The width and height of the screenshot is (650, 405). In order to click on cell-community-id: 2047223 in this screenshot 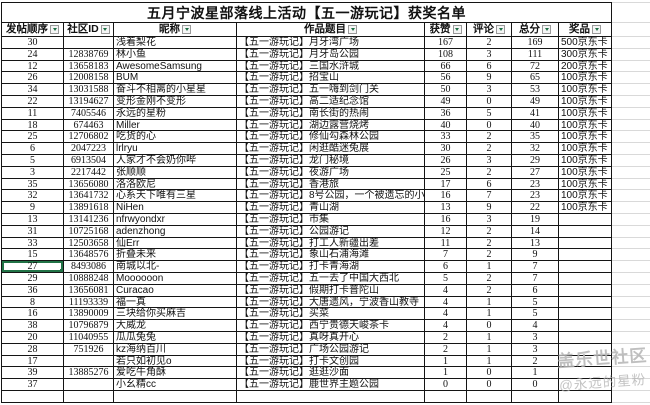, I will do `click(89, 149)`.